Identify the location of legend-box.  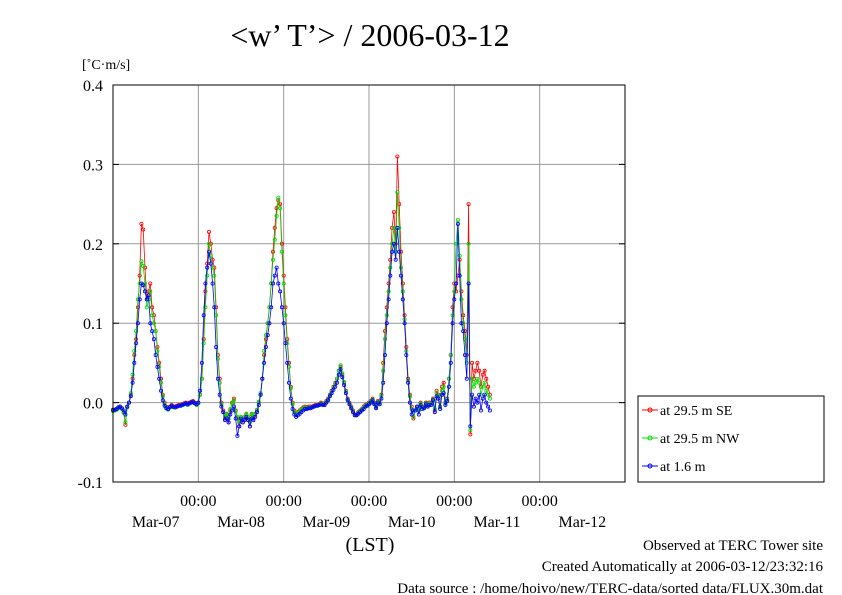
(731, 439).